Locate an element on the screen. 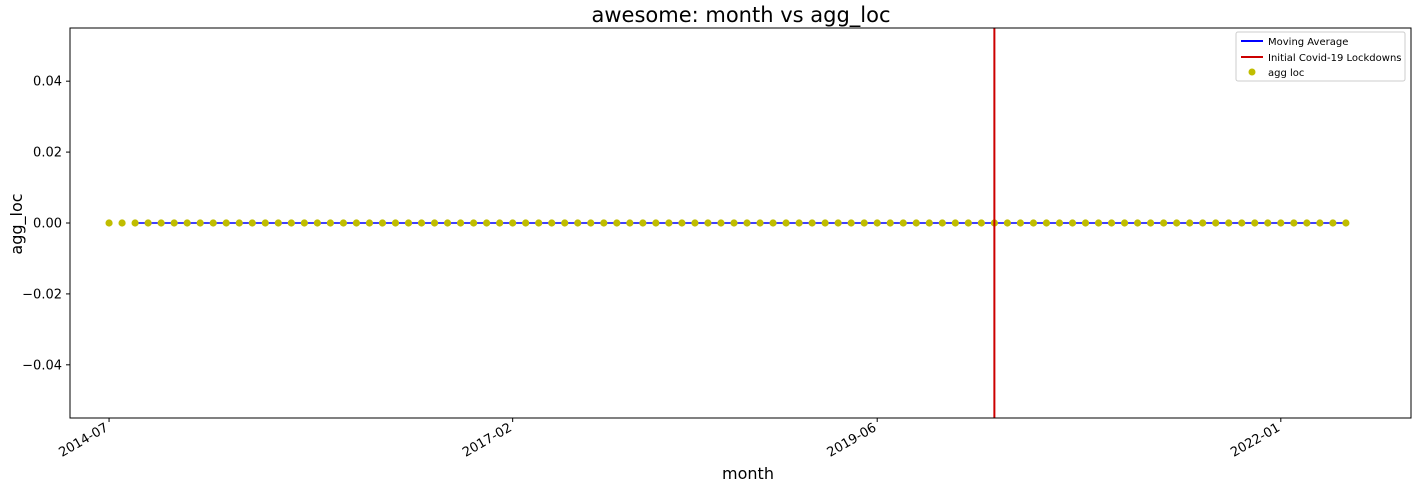 The image size is (1417, 493). chart-title: awesome: month vs agg_loc is located at coordinates (740, 15).